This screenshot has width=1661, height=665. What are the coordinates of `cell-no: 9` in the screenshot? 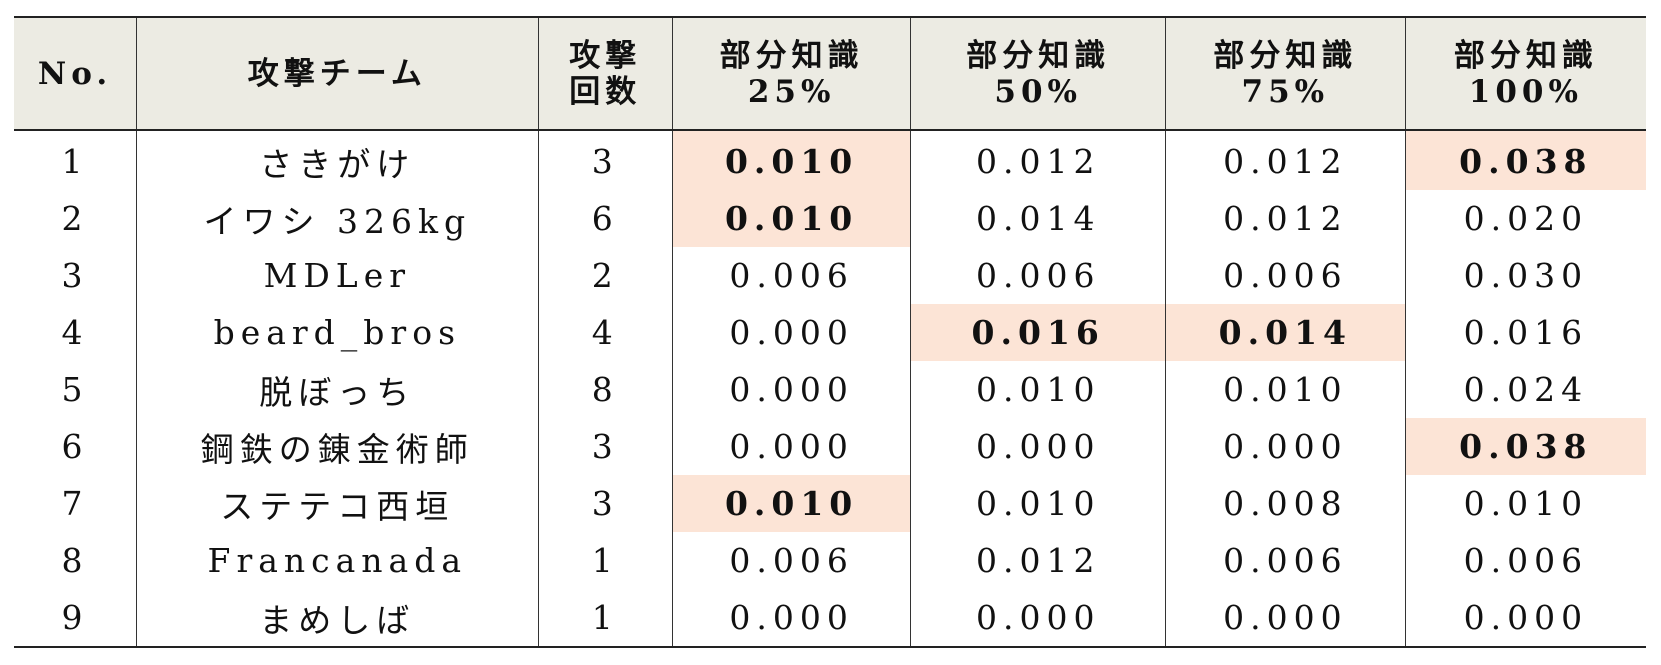 It's located at (75, 617).